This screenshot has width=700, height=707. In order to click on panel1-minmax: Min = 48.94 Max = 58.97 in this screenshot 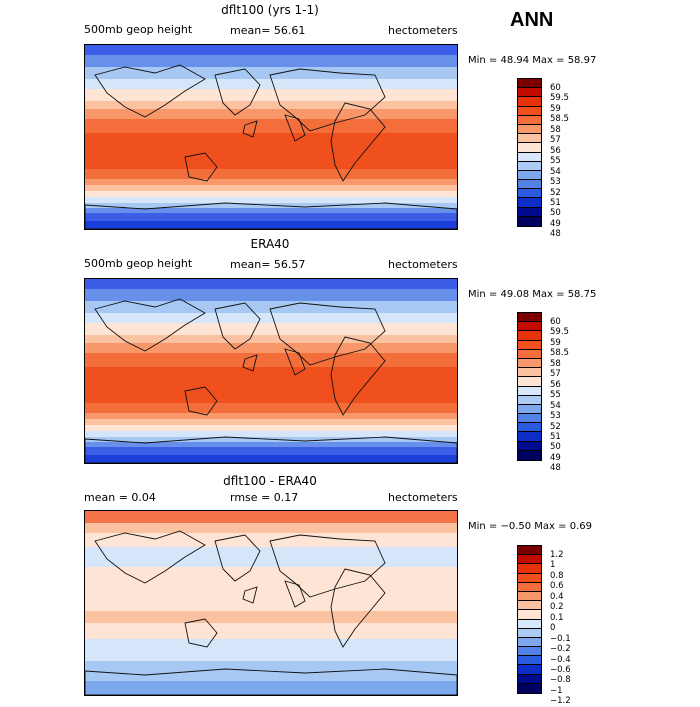, I will do `click(532, 60)`.